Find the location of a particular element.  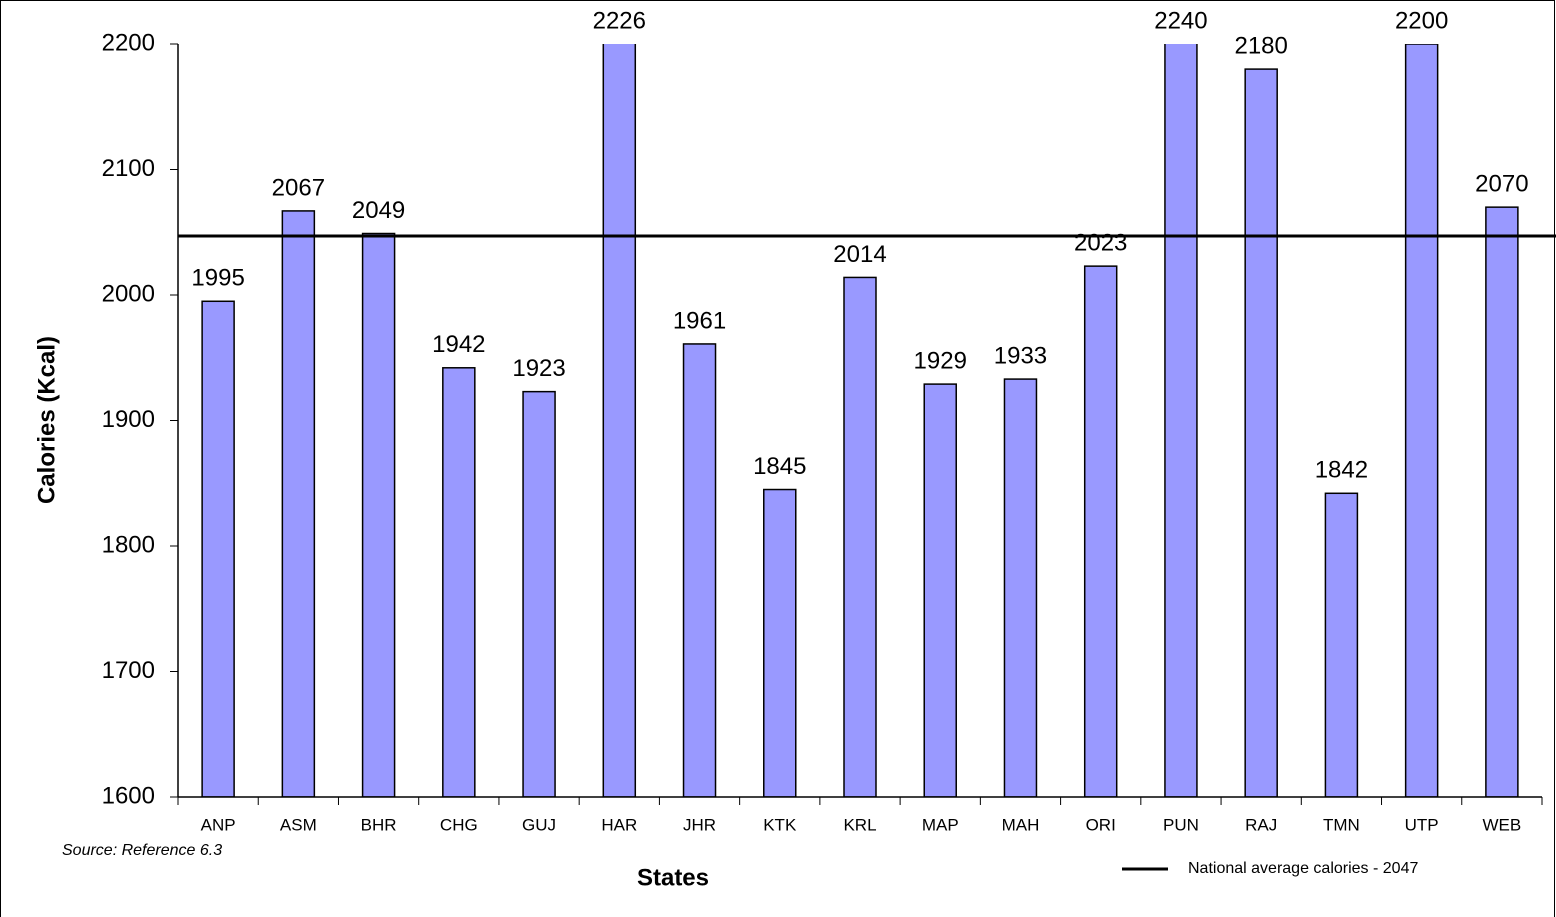

x-tick-label: HAR is located at coordinates (619, 824).